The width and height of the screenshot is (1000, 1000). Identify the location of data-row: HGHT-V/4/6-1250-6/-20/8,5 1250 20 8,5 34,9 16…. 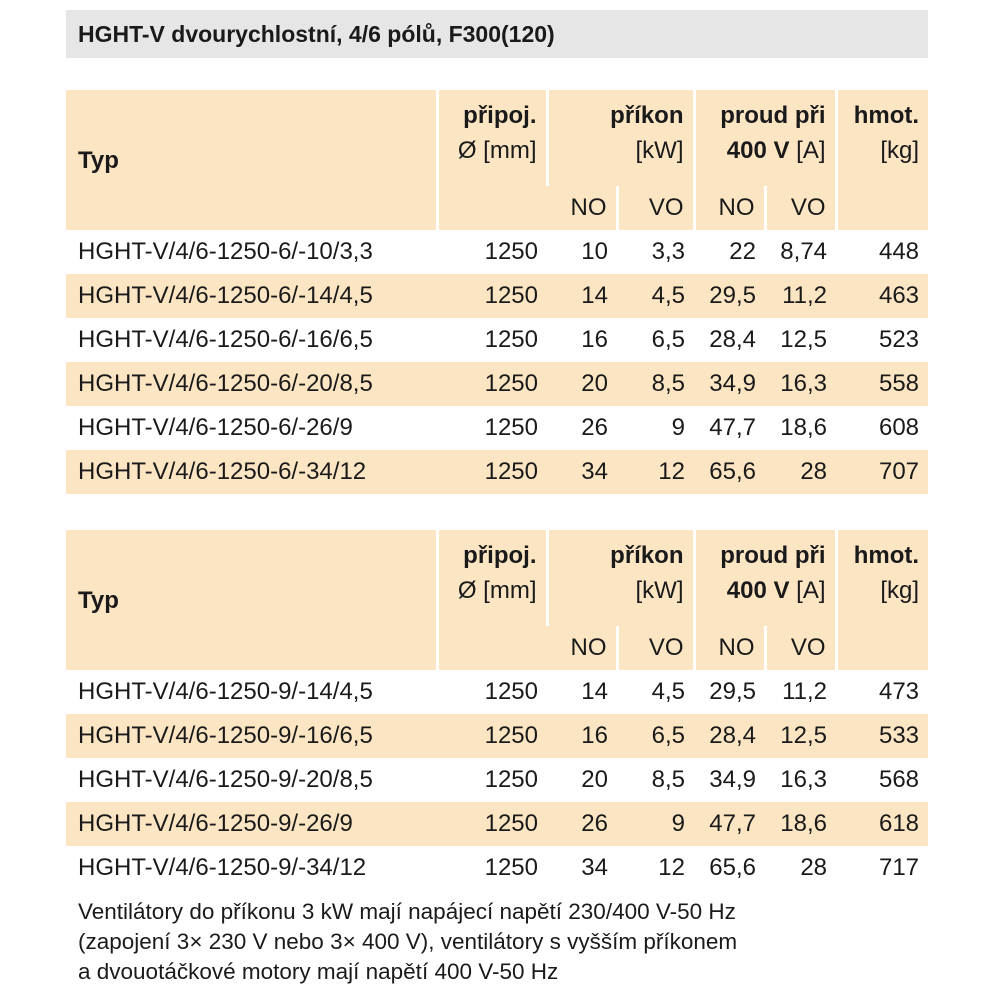
(497, 384).